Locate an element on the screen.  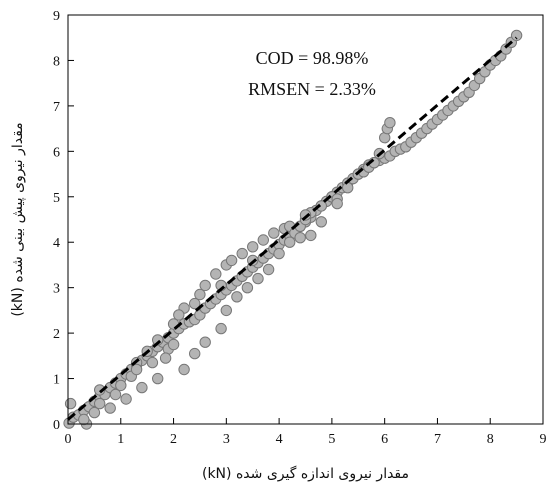
y-tick-label: 9 is located at coordinates (56, 16).